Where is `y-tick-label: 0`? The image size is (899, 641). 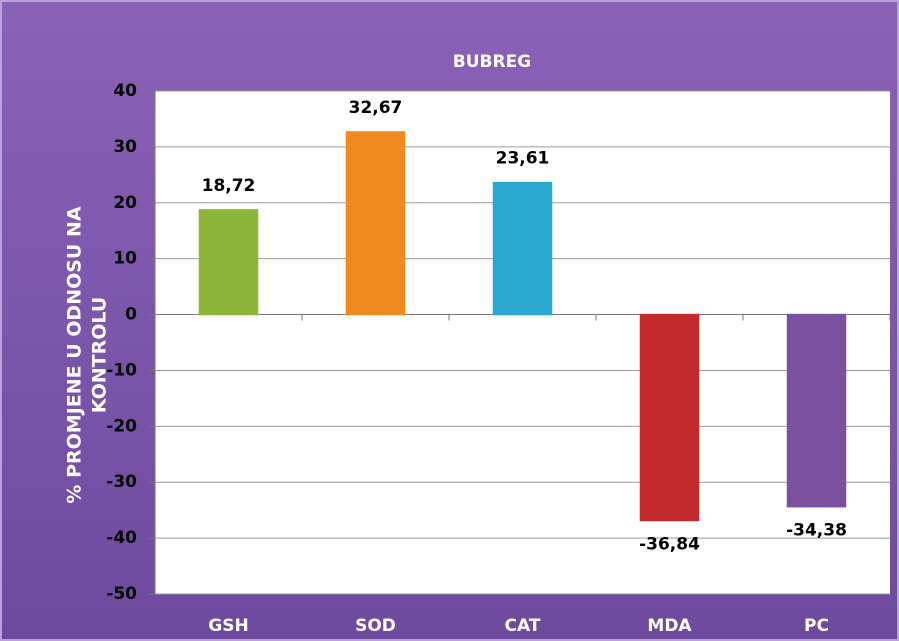 y-tick-label: 0 is located at coordinates (131, 315).